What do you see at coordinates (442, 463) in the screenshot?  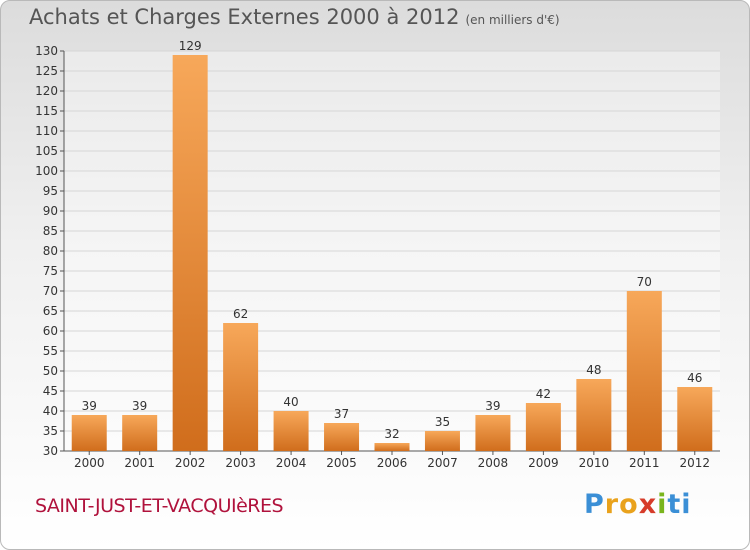 I see `x-tick-label: 2007` at bounding box center [442, 463].